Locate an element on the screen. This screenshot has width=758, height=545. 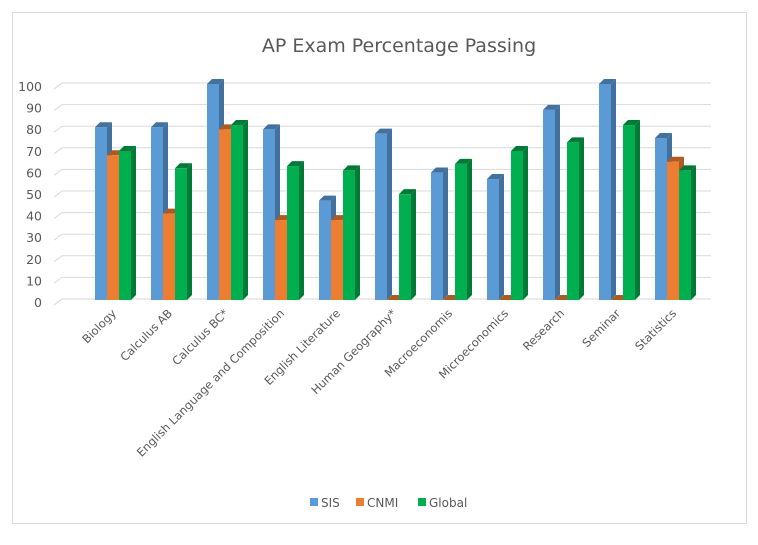
y-tick-label: 10 is located at coordinates (34, 280).